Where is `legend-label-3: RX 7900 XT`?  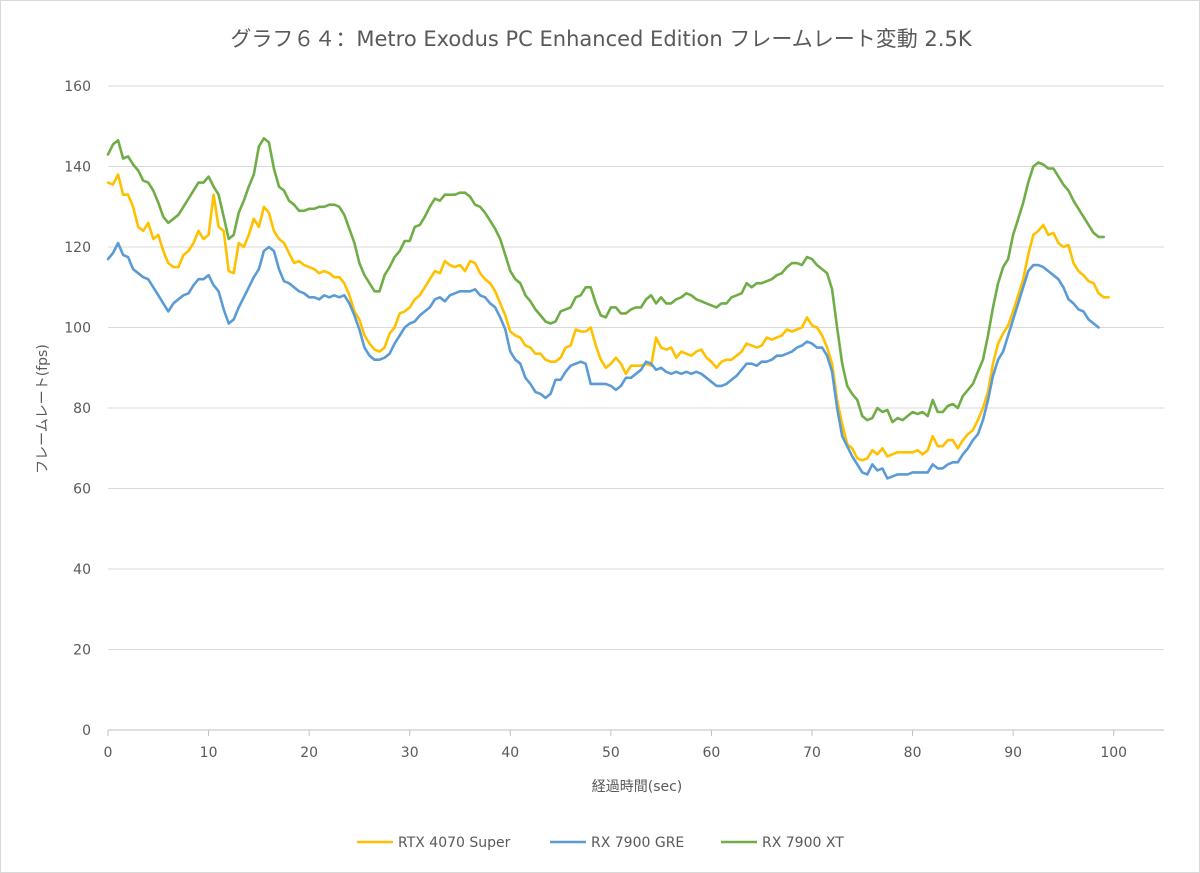 legend-label-3: RX 7900 XT is located at coordinates (803, 843).